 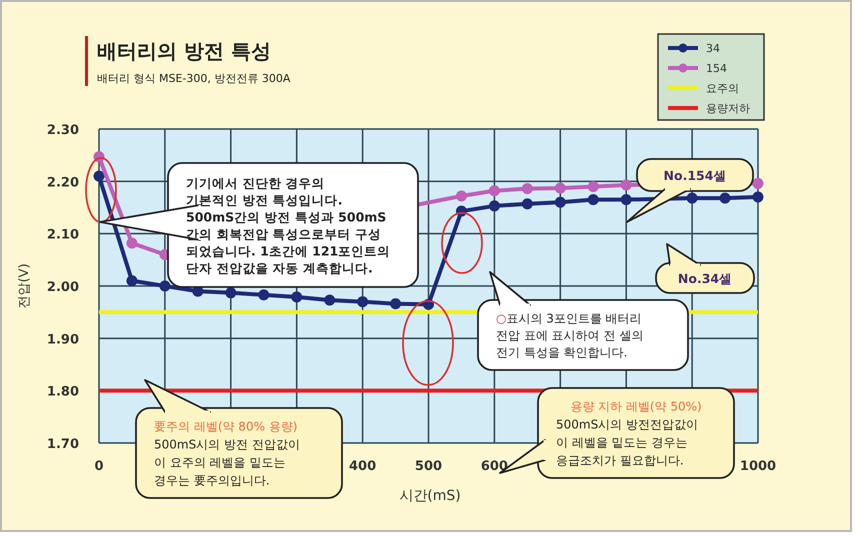 What do you see at coordinates (99, 466) in the screenshot?
I see `x-tick-label: 0` at bounding box center [99, 466].